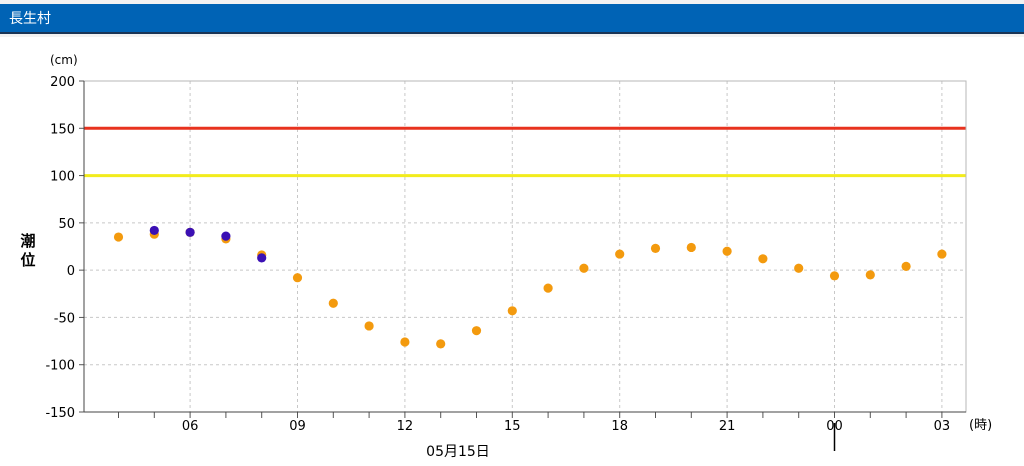 This screenshot has width=1024, height=466. I want to click on y-tick-label: -150, so click(60, 413).